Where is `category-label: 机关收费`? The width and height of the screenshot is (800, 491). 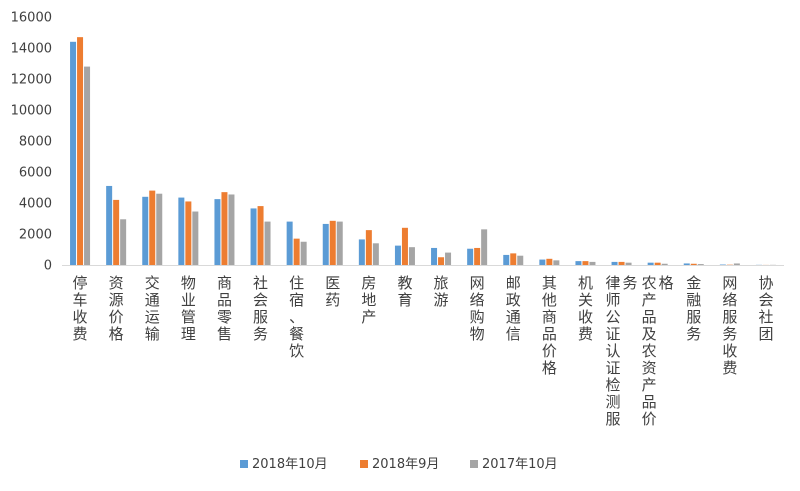 category-label: 机关收费 is located at coordinates (585, 308).